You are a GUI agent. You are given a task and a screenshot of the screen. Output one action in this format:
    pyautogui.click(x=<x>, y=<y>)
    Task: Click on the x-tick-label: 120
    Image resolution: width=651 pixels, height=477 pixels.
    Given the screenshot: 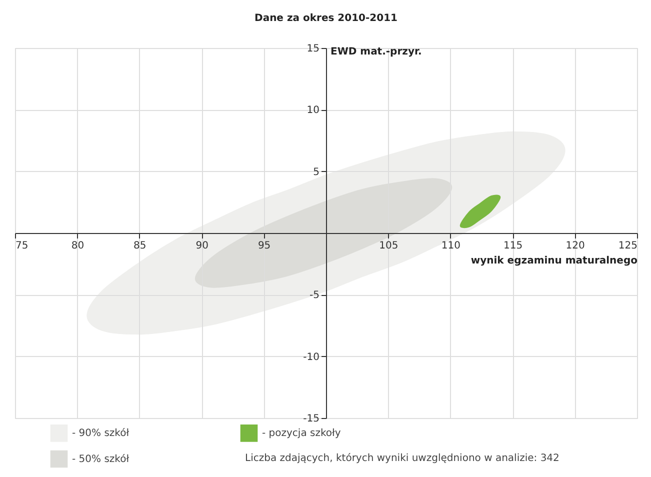 What is the action you would take?
    pyautogui.click(x=575, y=246)
    